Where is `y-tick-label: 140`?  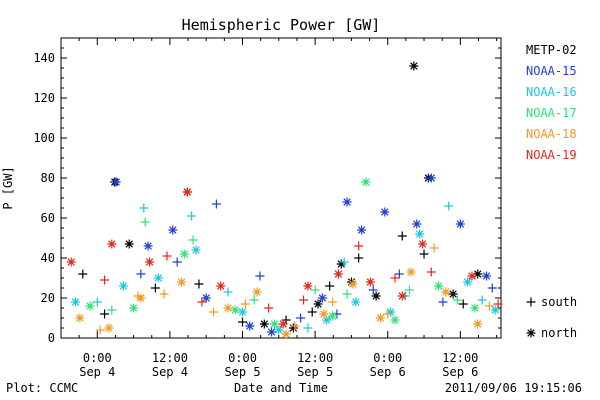
y-tick-label: 140 is located at coordinates (44, 58).